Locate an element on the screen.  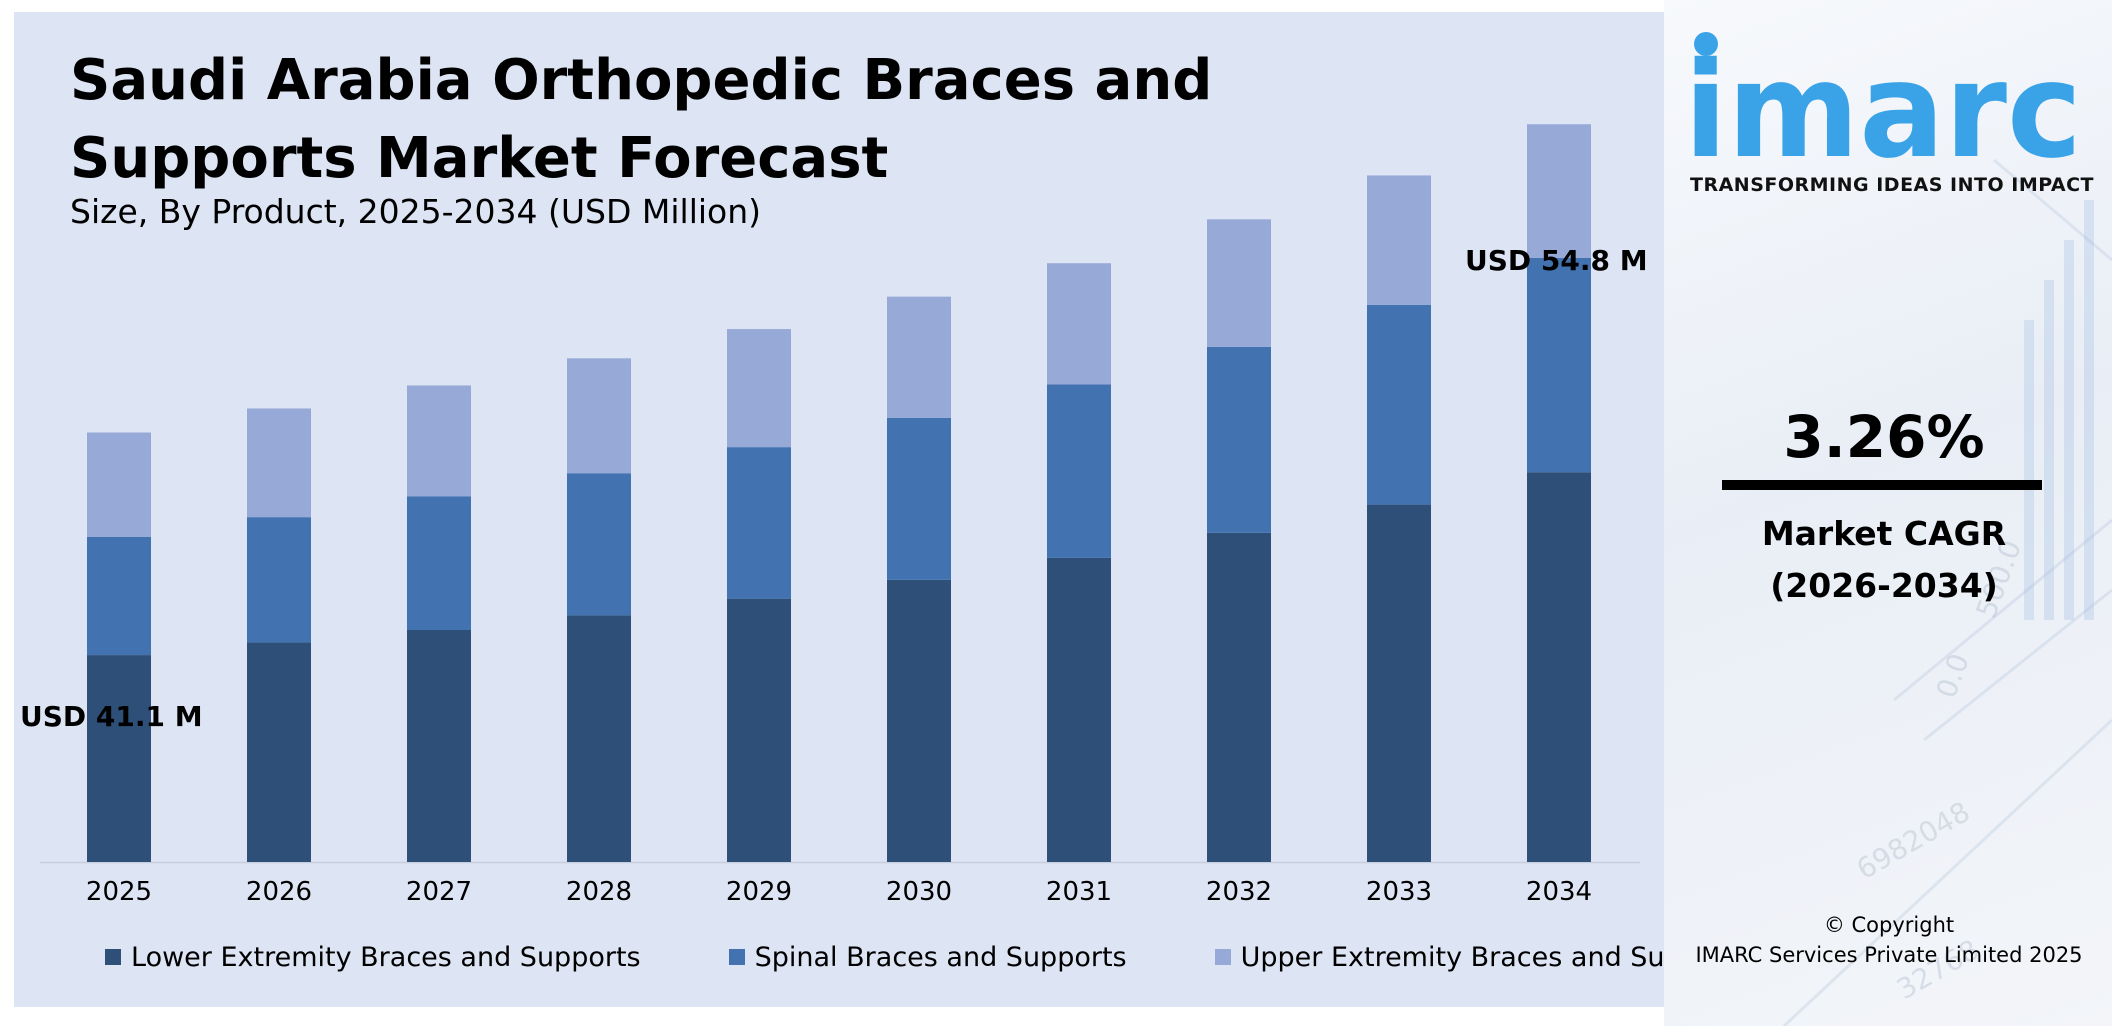
legend-label: Lower Extremity Braces and Supports is located at coordinates (386, 957).